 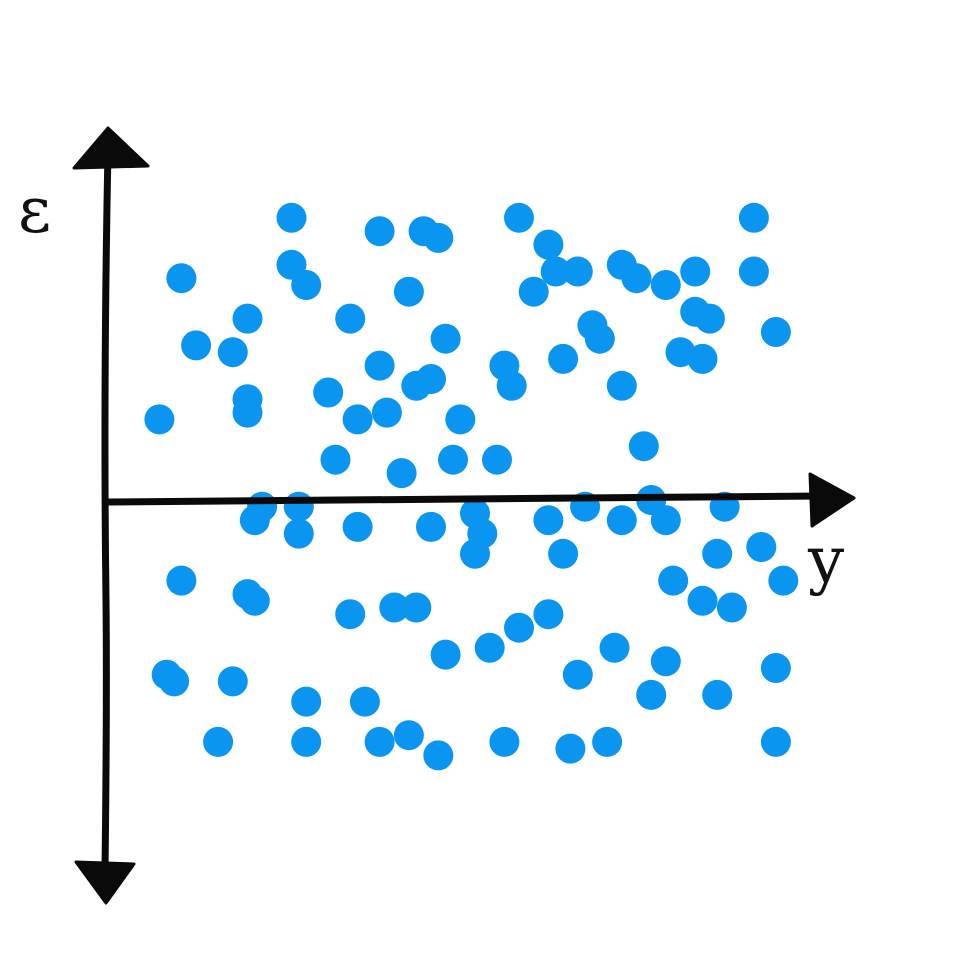 I want to click on y-axis-up-arrow-icon, so click(x=111, y=148).